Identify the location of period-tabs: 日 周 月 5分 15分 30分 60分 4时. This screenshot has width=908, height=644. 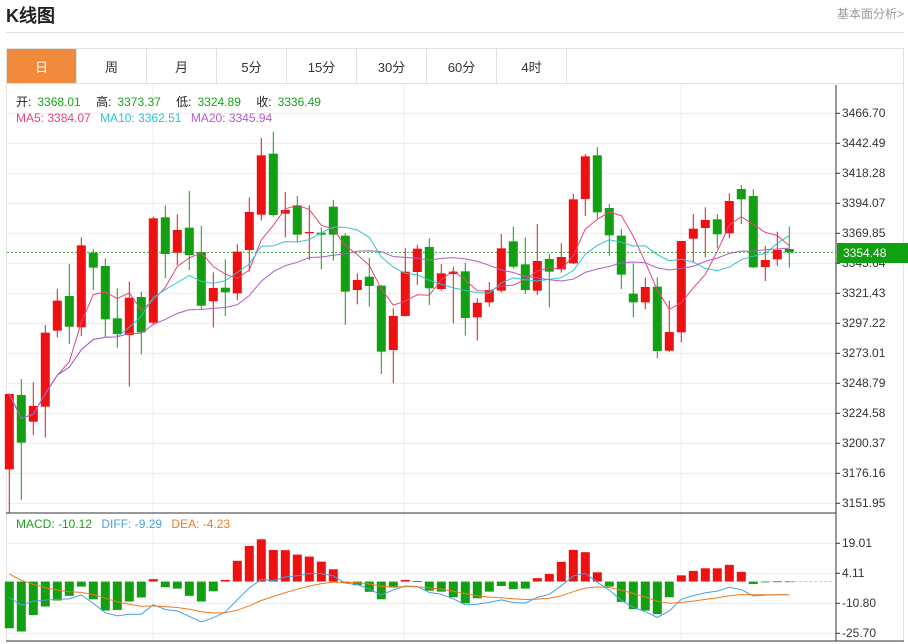
(455, 66).